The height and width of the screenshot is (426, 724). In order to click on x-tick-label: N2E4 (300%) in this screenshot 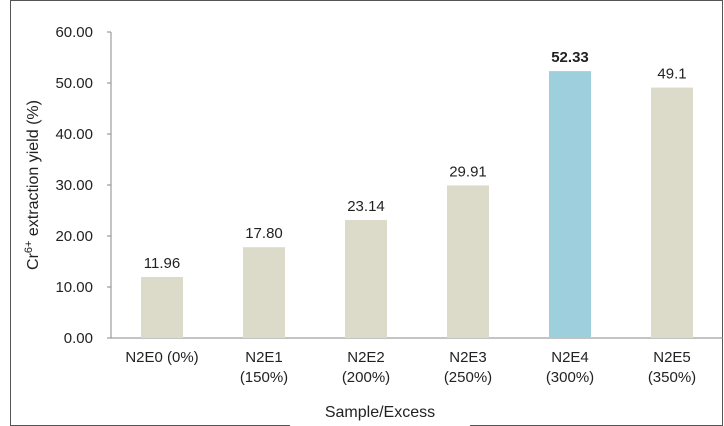, I will do `click(570, 367)`.